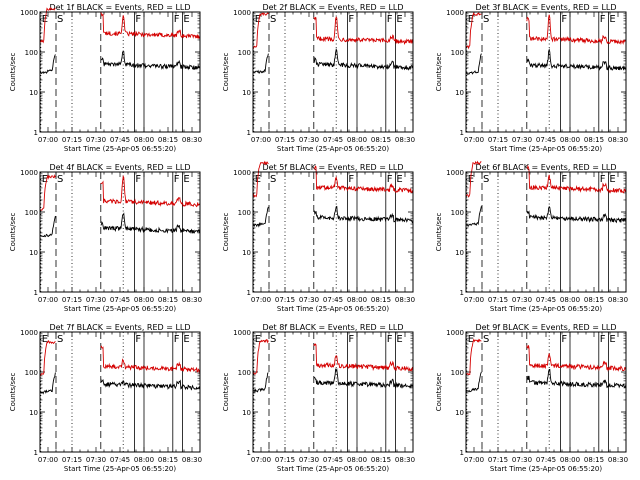  What do you see at coordinates (119, 327) in the screenshot?
I see `chart-title: Det 7f BLACK = Events, RED = LLD` at bounding box center [119, 327].